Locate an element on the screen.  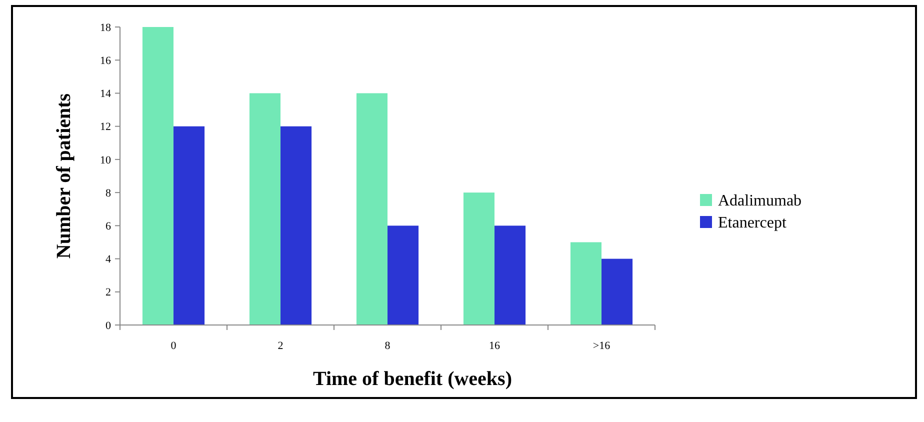
y-tick-label: 18 is located at coordinates (106, 28).